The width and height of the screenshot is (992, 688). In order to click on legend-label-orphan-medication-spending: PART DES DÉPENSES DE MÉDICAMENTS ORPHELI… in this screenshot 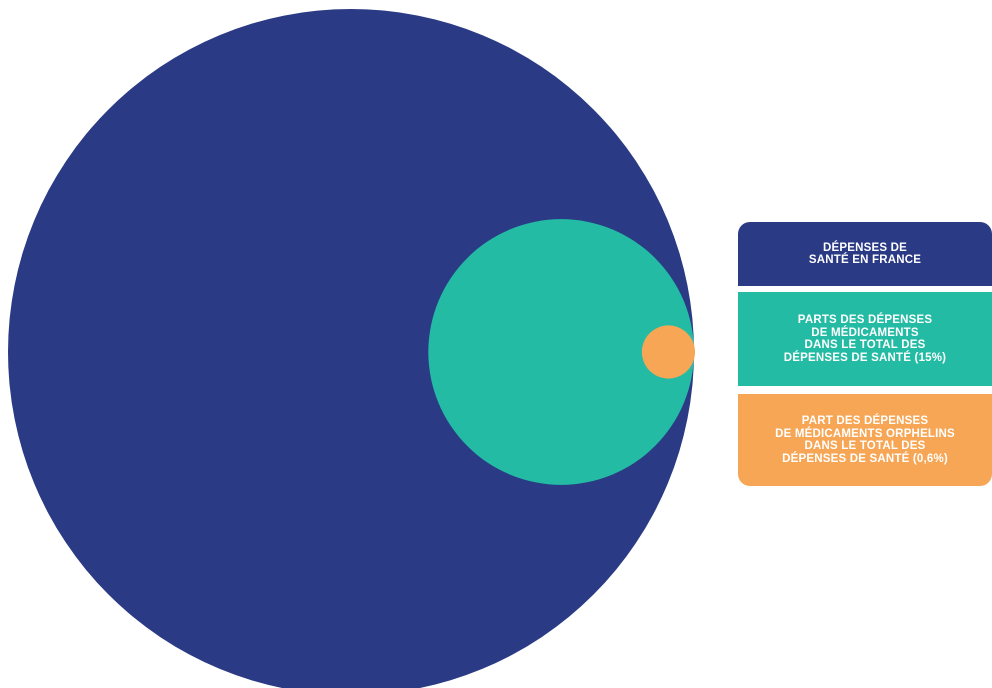, I will do `click(865, 440)`.